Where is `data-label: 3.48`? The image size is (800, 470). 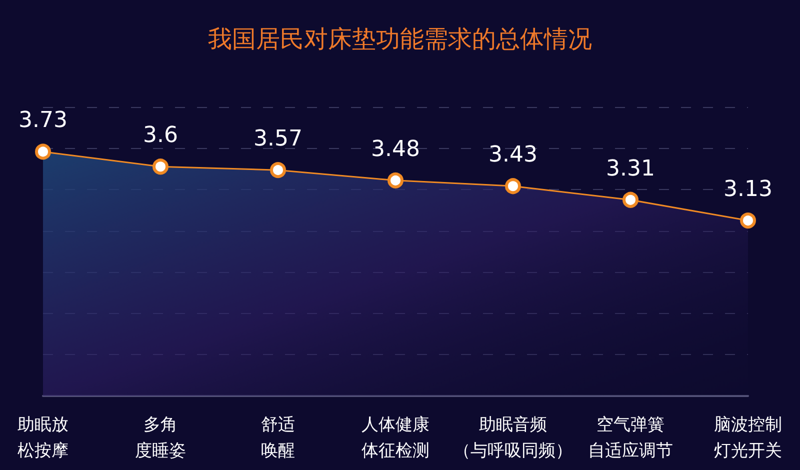
data-label: 3.48 is located at coordinates (395, 149).